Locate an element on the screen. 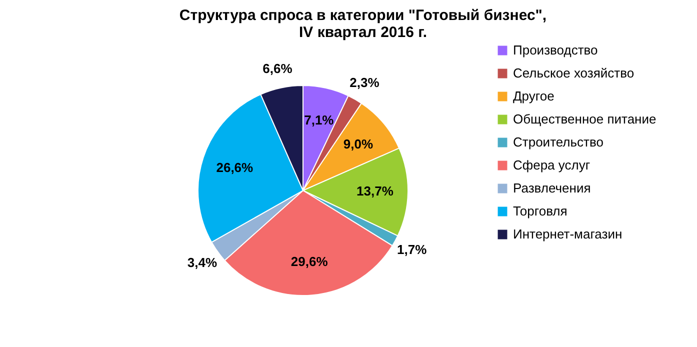 This screenshot has height=347, width=697. data-label: 1,7% is located at coordinates (412, 249).